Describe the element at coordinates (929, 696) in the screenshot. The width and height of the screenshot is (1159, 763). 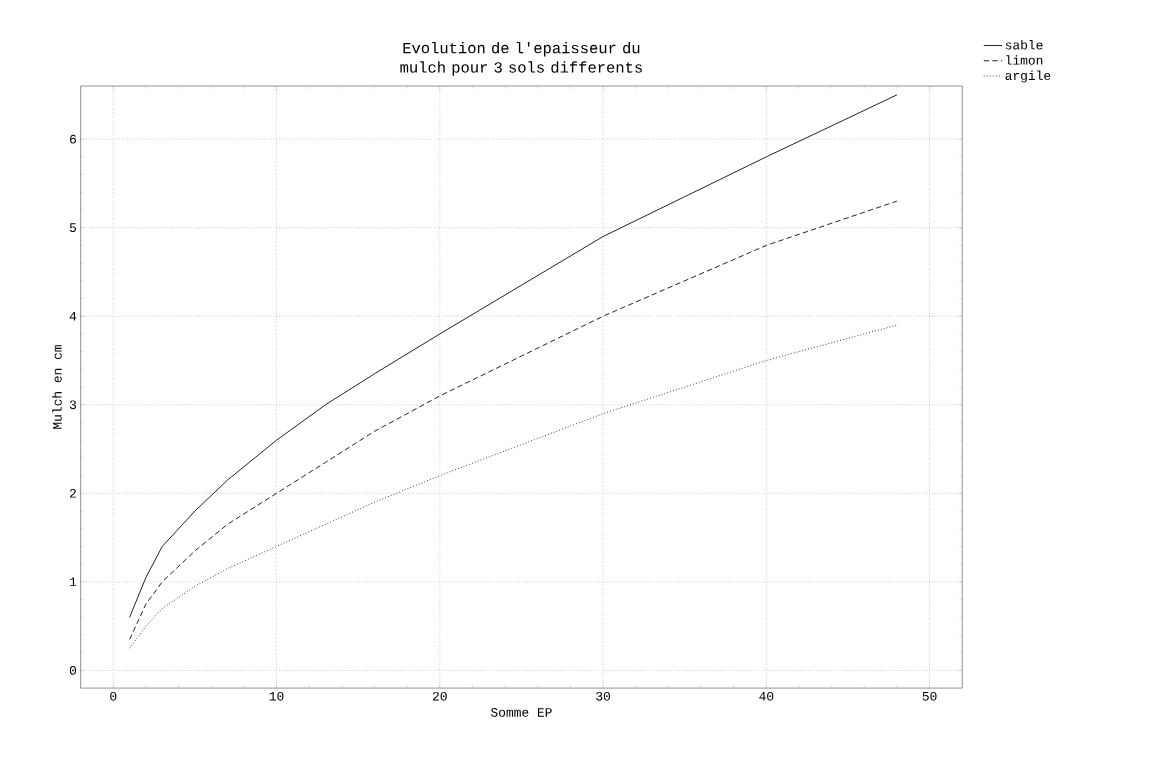
I see `x-tick-label: 50` at that location.